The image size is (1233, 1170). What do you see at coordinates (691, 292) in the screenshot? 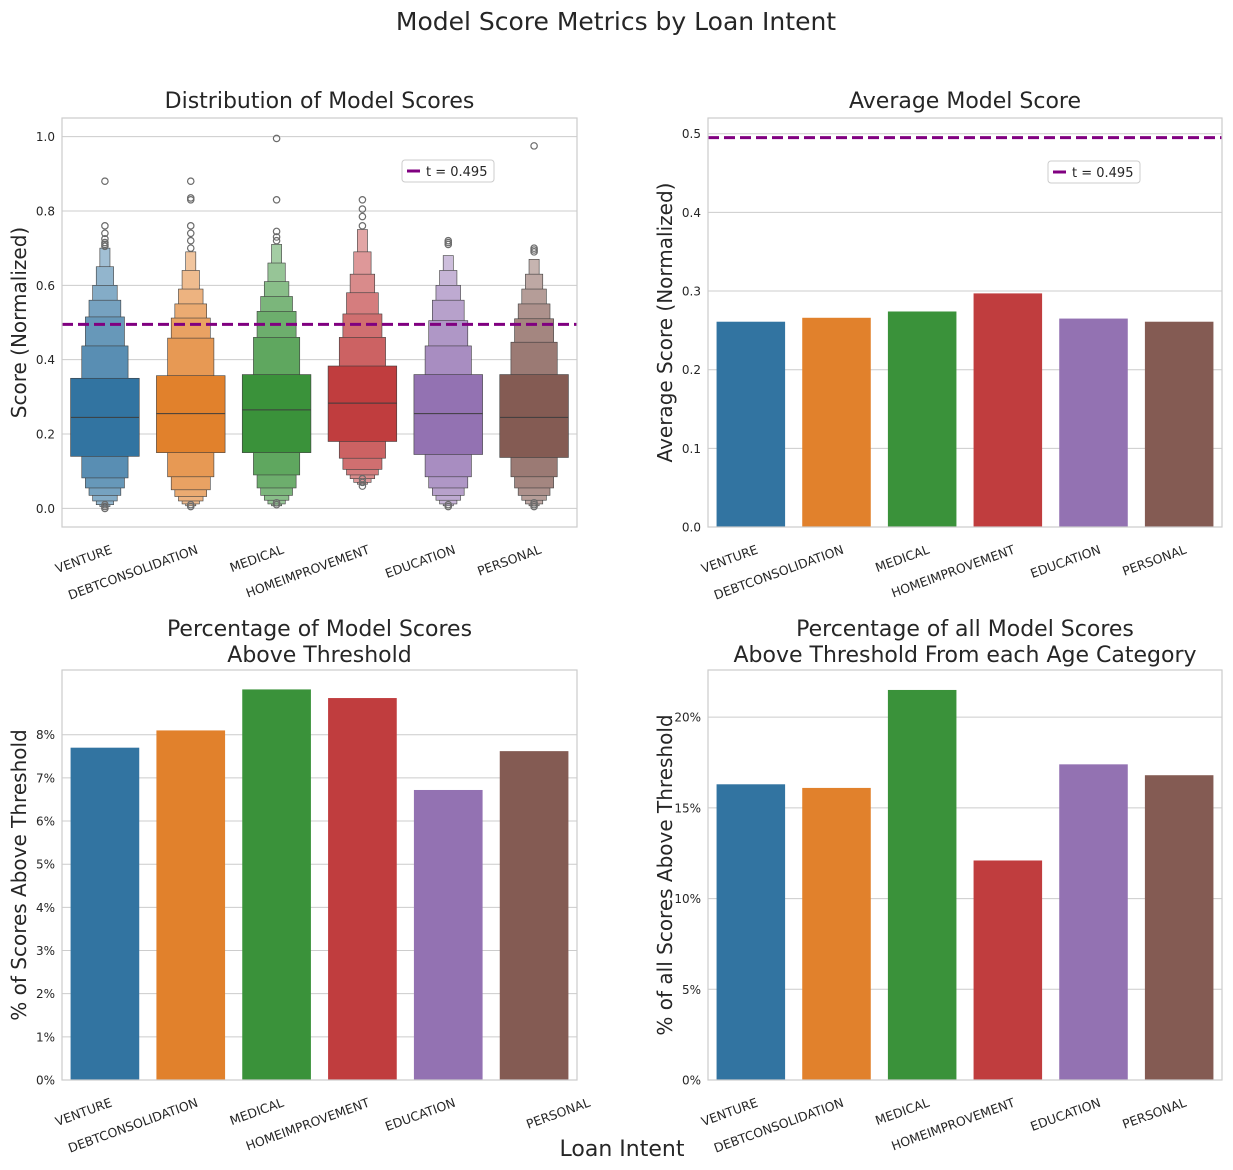
I see `y-tick-label: 0.3` at bounding box center [691, 292].